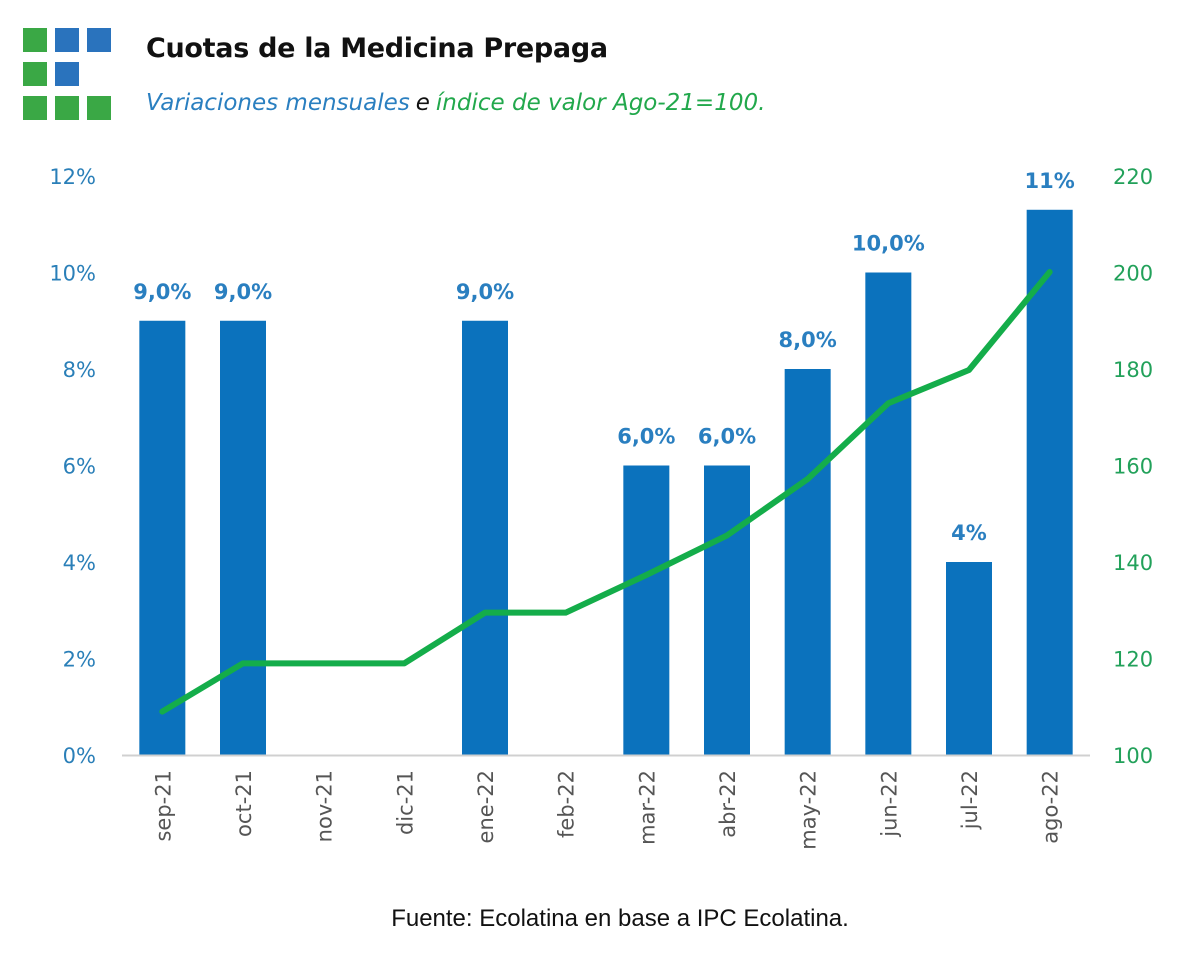  I want to click on x-axis-tick-label: oct-21, so click(244, 803).